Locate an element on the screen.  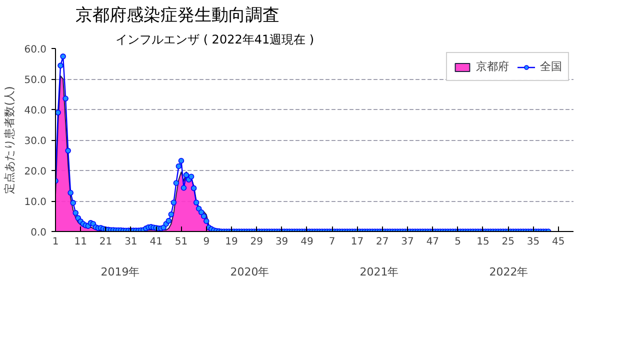
legend-label: 京都府 is located at coordinates (492, 66).